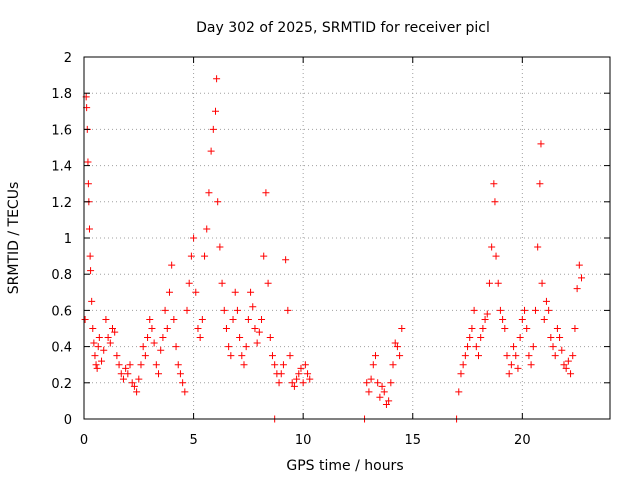  Describe the element at coordinates (68, 420) in the screenshot. I see `y-tick-label: 0` at that location.